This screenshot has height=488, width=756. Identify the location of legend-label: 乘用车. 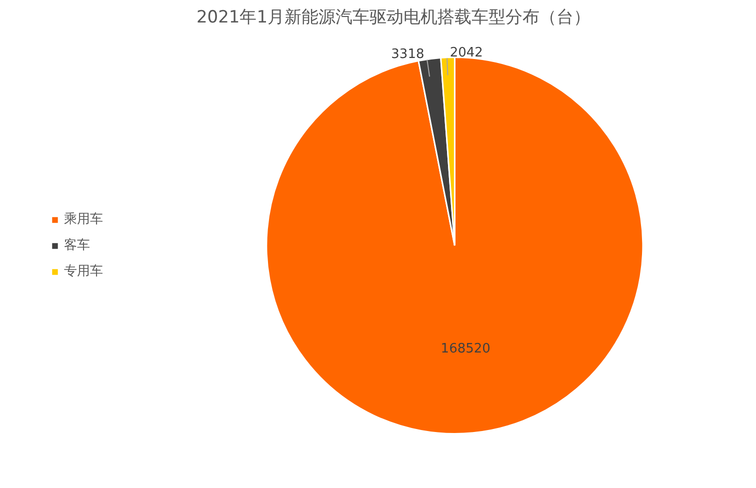
(83, 219).